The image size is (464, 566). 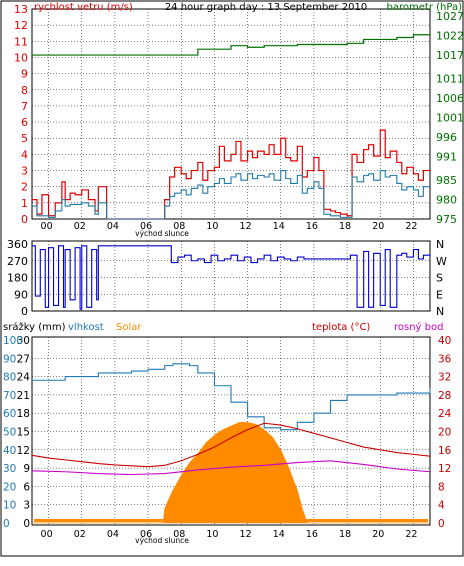 What do you see at coordinates (21, 9) in the screenshot?
I see `wind-tick-label: 13` at bounding box center [21, 9].